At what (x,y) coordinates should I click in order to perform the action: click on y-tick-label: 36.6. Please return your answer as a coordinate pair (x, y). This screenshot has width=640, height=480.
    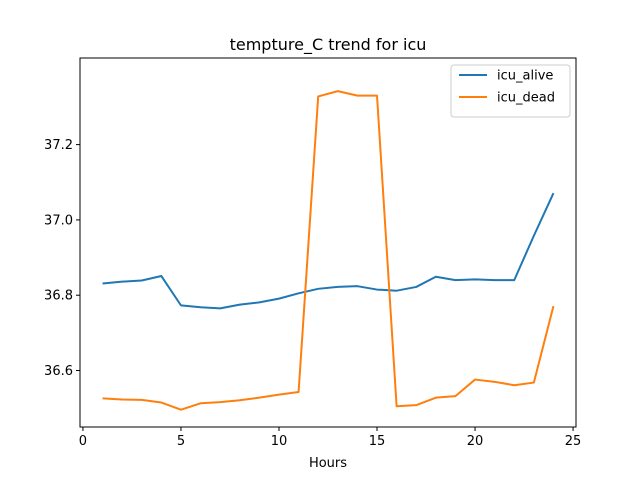
    Looking at the image, I should click on (58, 371).